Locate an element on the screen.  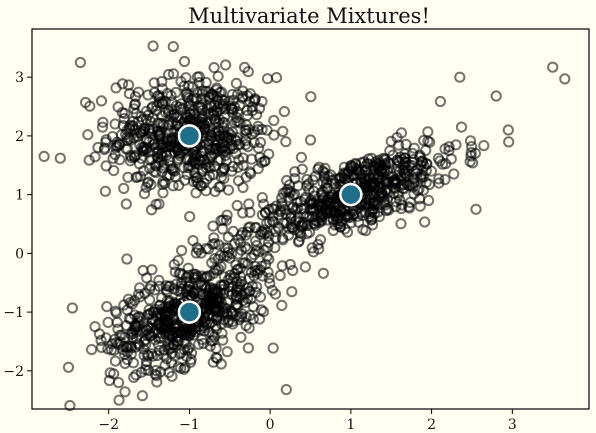
x-axis: −2 −1 0 1 2 3 is located at coordinates (307, 421).